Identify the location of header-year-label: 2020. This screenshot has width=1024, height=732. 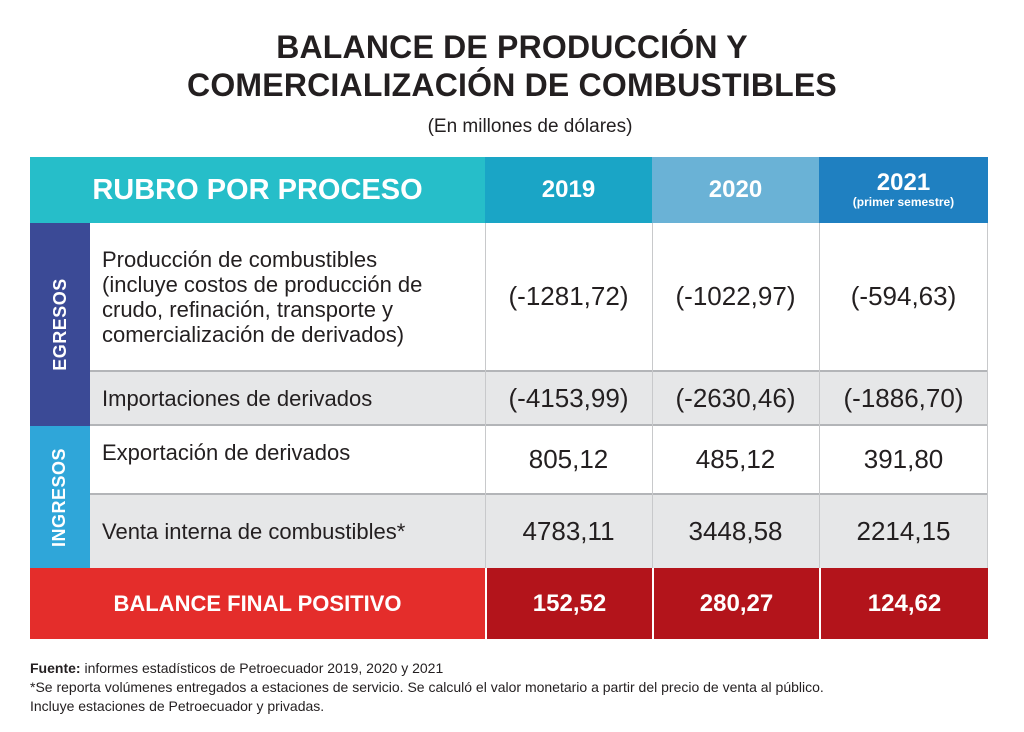
(735, 189).